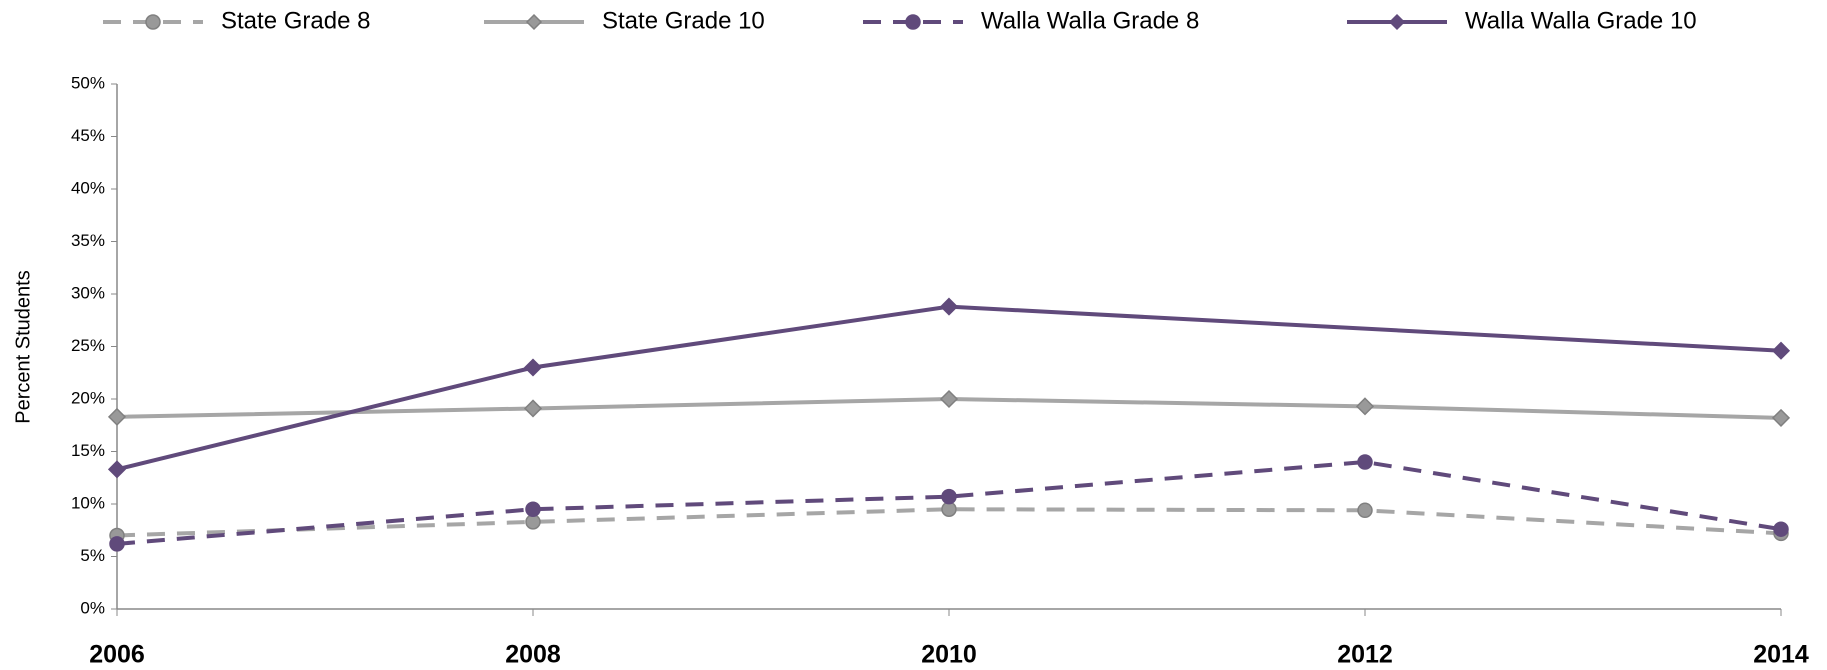 The image size is (1827, 670). What do you see at coordinates (295, 20) in the screenshot?
I see `legend-label: State Grade 8` at bounding box center [295, 20].